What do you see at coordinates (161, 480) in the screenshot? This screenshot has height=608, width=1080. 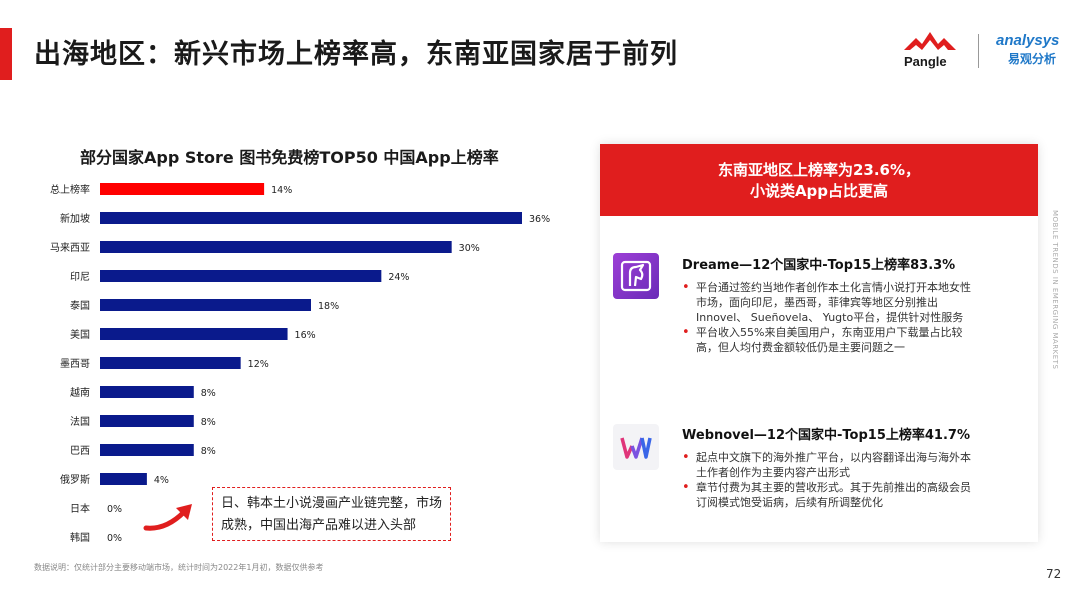 I see `value-label: 4%` at bounding box center [161, 480].